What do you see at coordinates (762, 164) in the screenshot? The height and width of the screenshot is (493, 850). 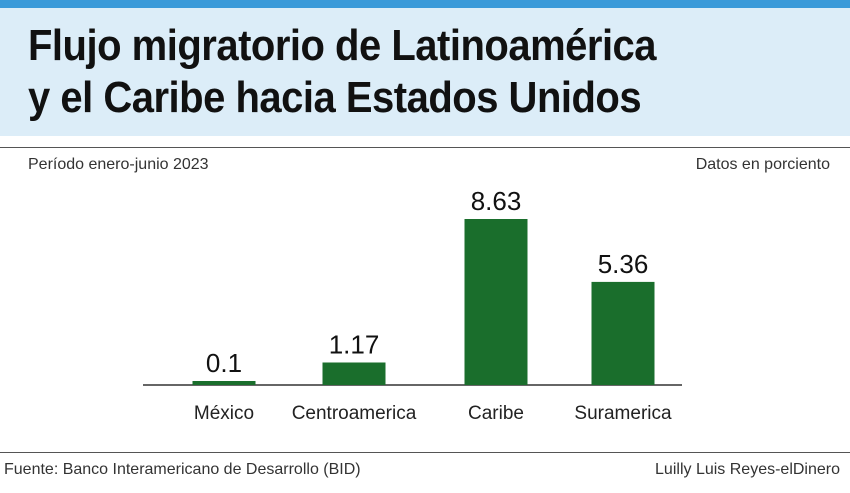 I see `units-label: Datos en porciento` at bounding box center [762, 164].